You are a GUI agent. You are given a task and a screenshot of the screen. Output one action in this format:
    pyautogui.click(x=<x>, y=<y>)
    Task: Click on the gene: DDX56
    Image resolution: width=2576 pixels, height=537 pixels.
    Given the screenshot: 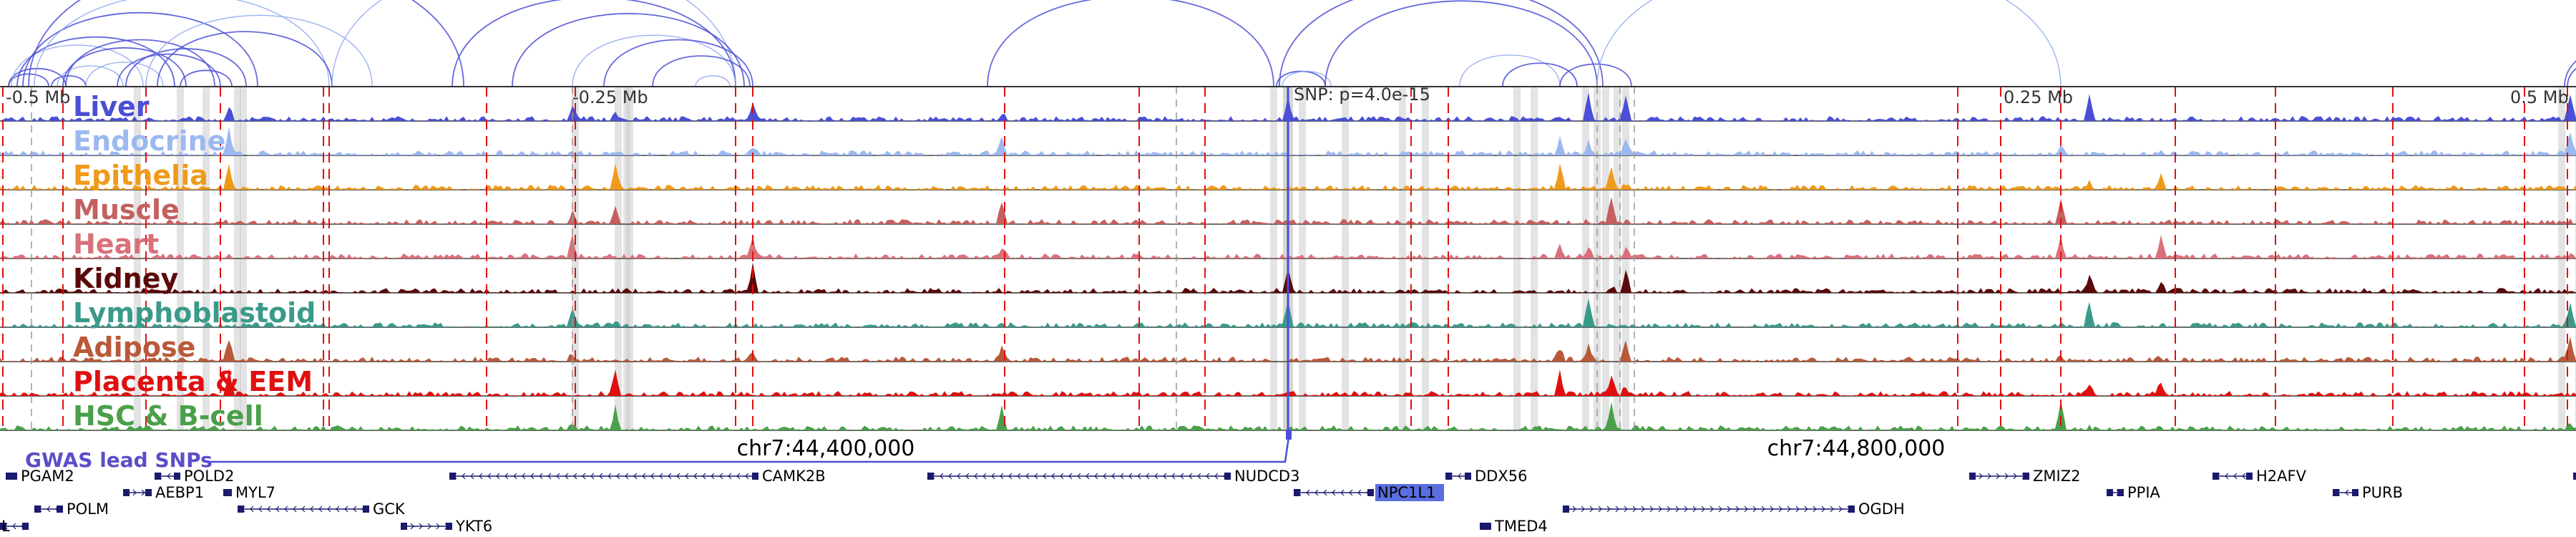 What is the action you would take?
    pyautogui.click(x=1486, y=476)
    